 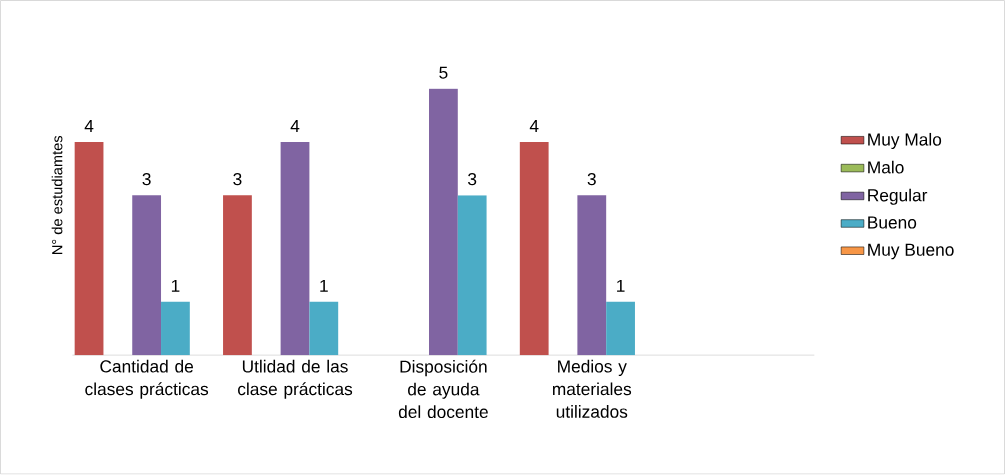 What do you see at coordinates (57, 195) in the screenshot?
I see `y-axis-title: N° de estudiamtes` at bounding box center [57, 195].